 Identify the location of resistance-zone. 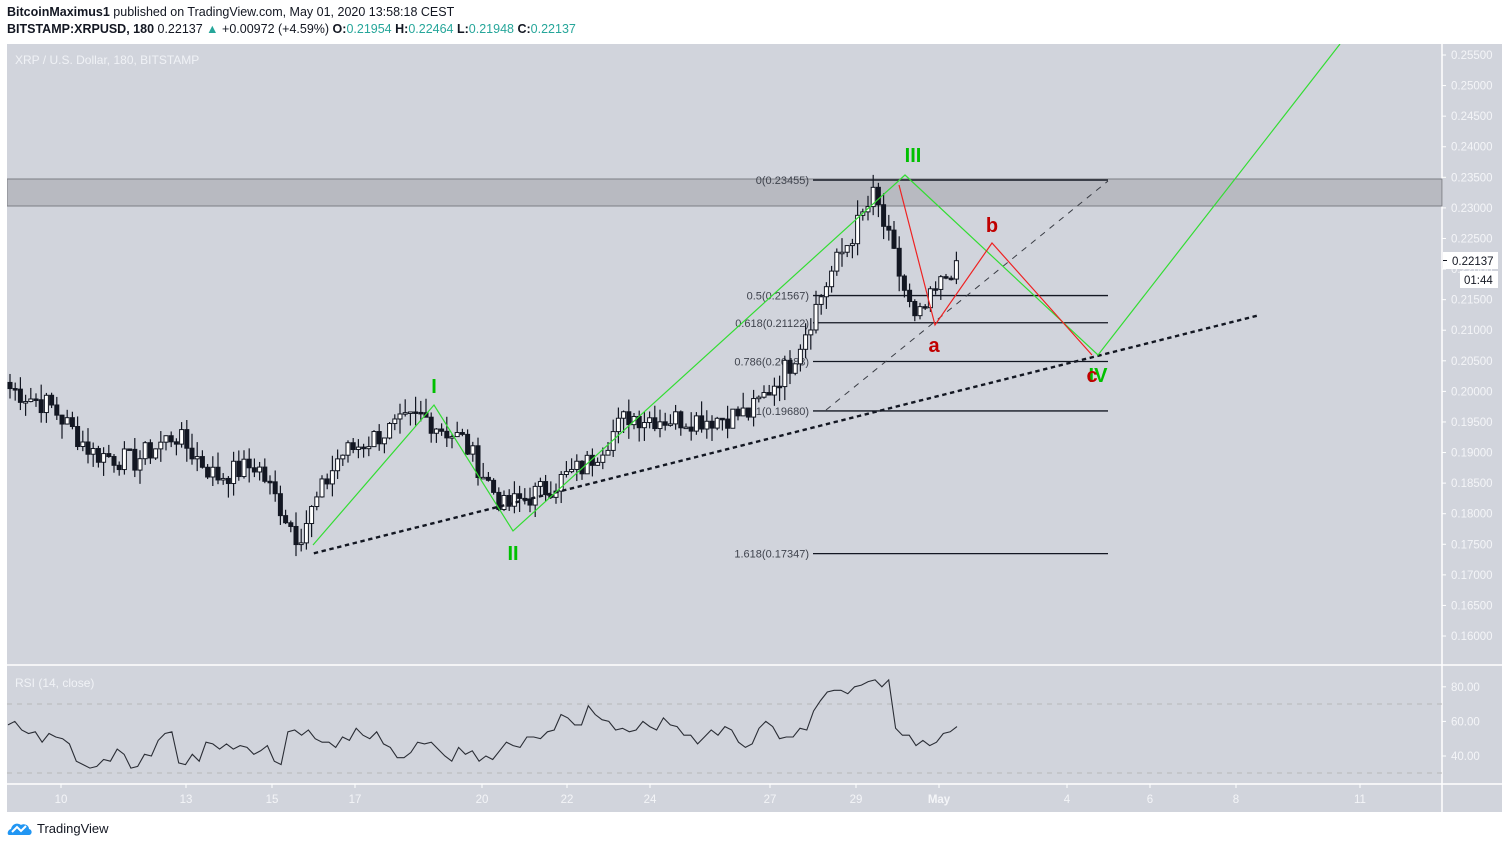
(724, 192).